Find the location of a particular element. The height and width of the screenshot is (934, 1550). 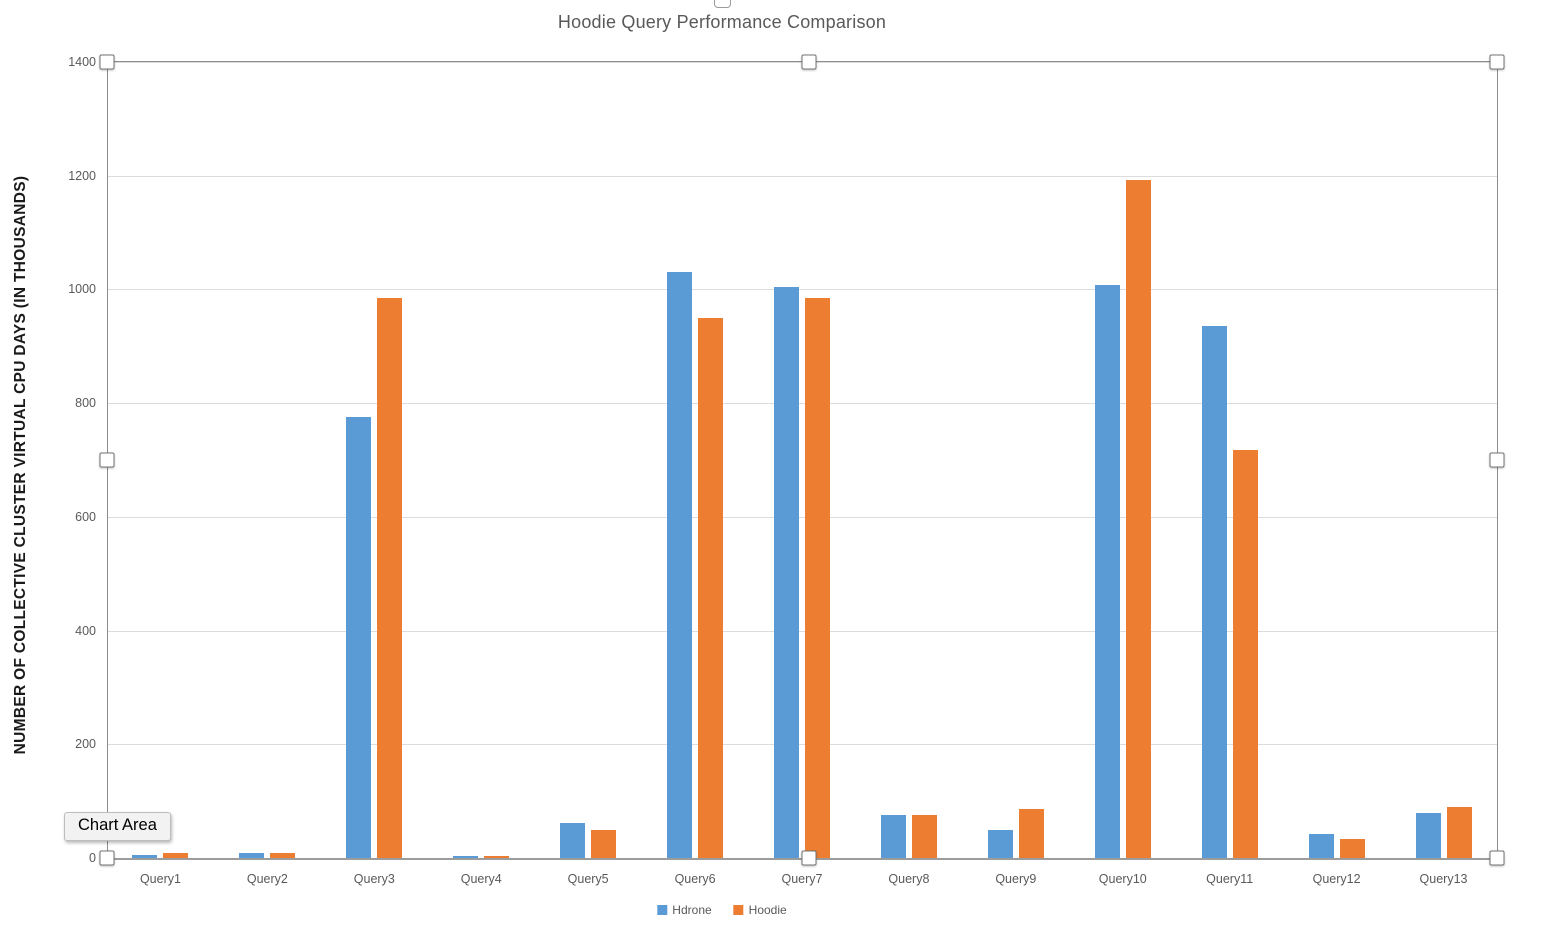

chart-area-tooltip: Chart Area is located at coordinates (117, 826).